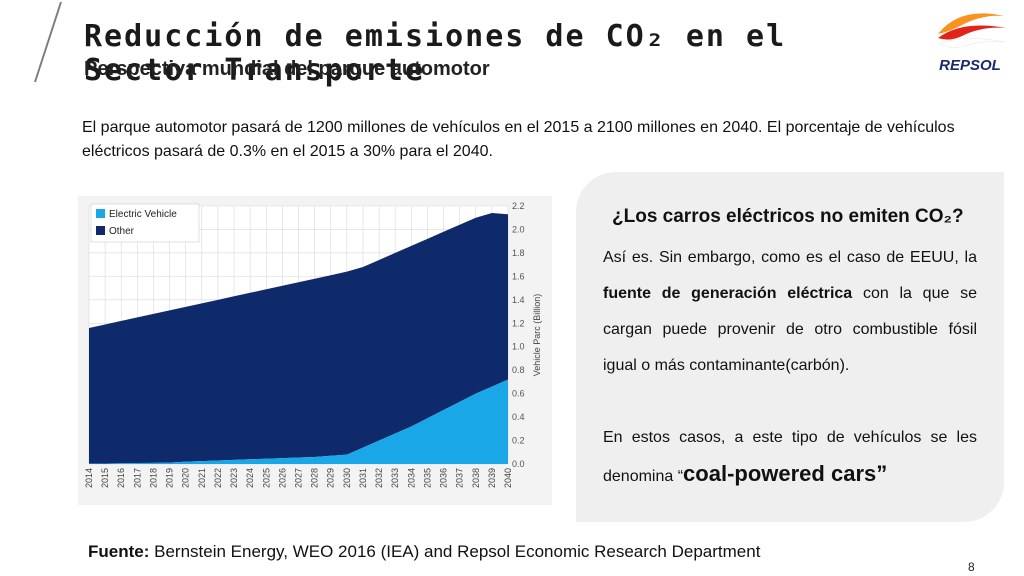  What do you see at coordinates (518, 417) in the screenshot?
I see `y-tick-label: 0.4` at bounding box center [518, 417].